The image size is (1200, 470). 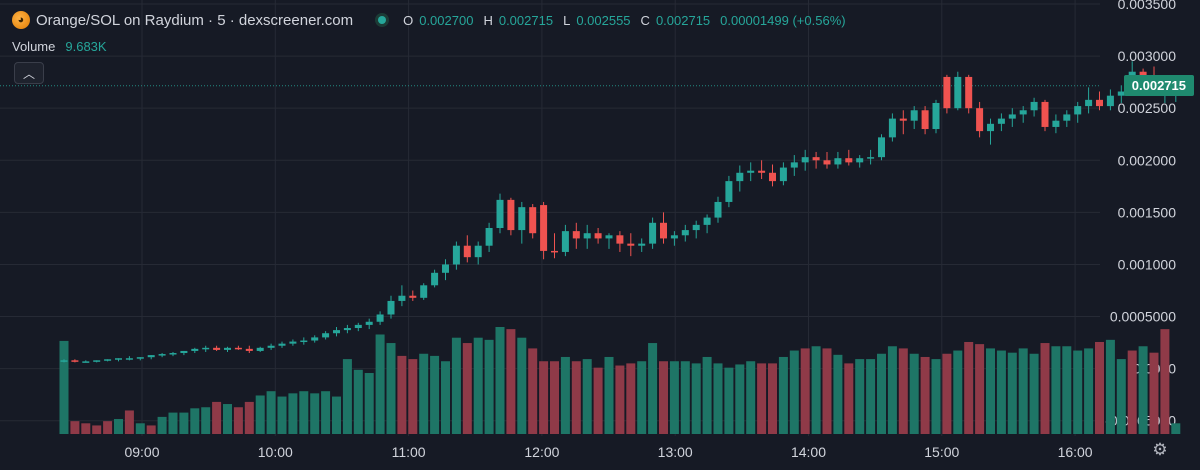 What do you see at coordinates (1147, 108) in the screenshot?
I see `y-tick-label: 0.002500` at bounding box center [1147, 108].